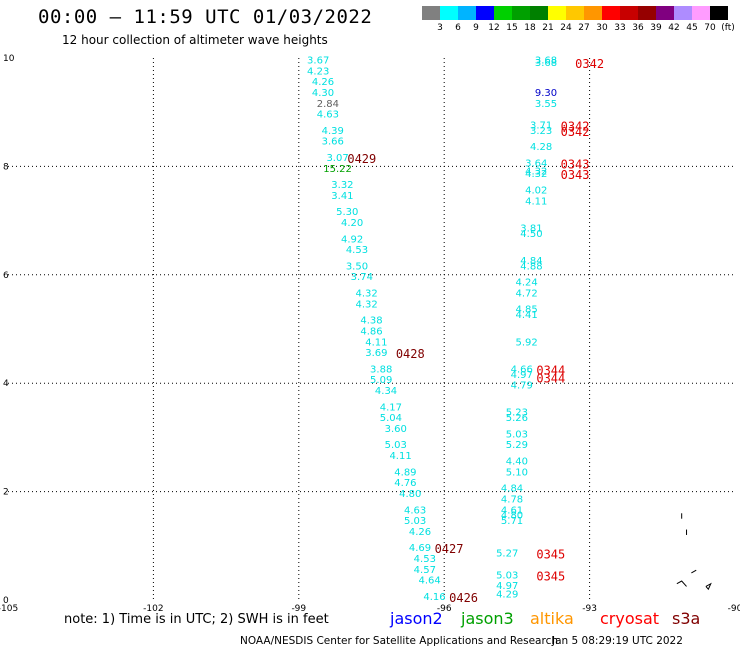  What do you see at coordinates (507, 586) in the screenshot?
I see `wave-height-label: 4.97` at bounding box center [507, 586].